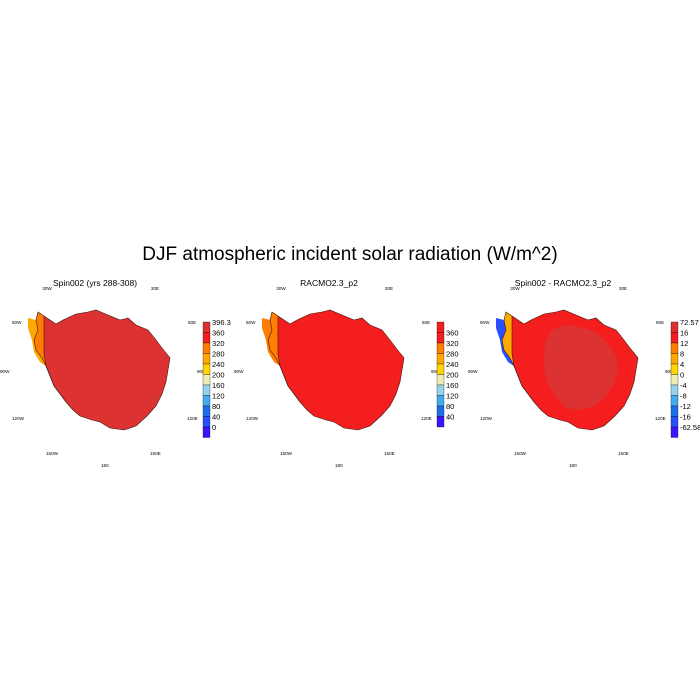  What do you see at coordinates (218, 364) in the screenshot?
I see `colorbar-label: 240` at bounding box center [218, 364].